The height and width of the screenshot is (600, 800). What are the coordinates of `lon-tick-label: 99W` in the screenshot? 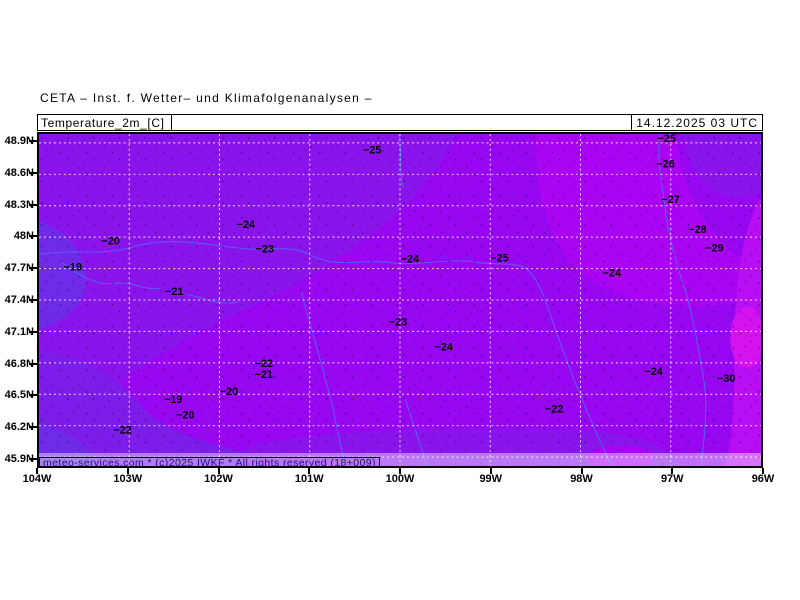 It's located at (491, 479).